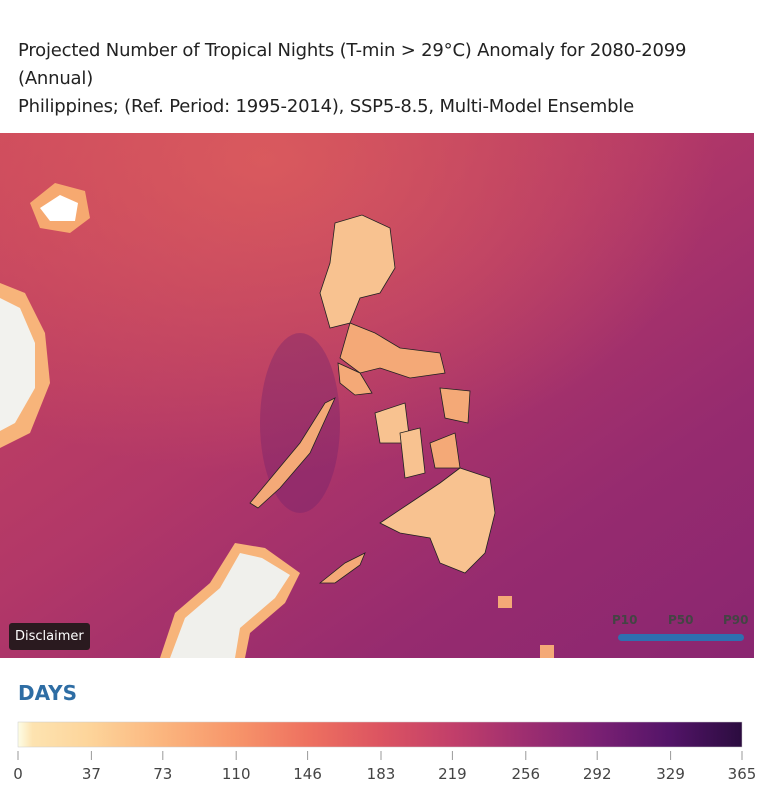  Describe the element at coordinates (230, 605) in the screenshot. I see `borneo` at that location.